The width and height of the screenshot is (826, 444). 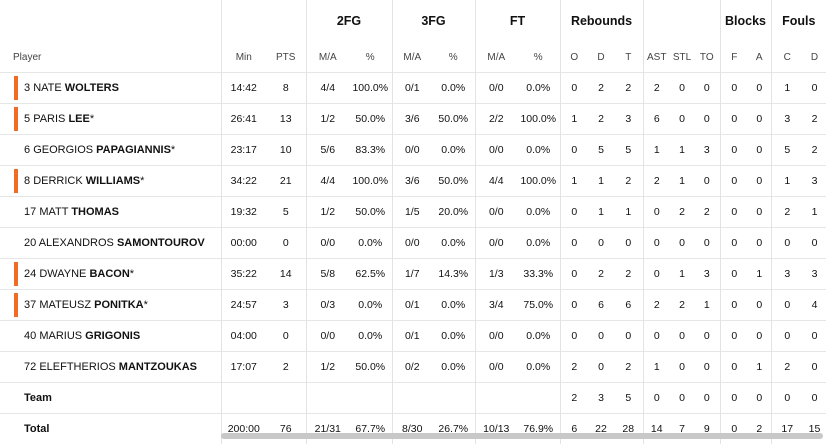 I want to click on col-header-foul-d: D, so click(x=814, y=57).